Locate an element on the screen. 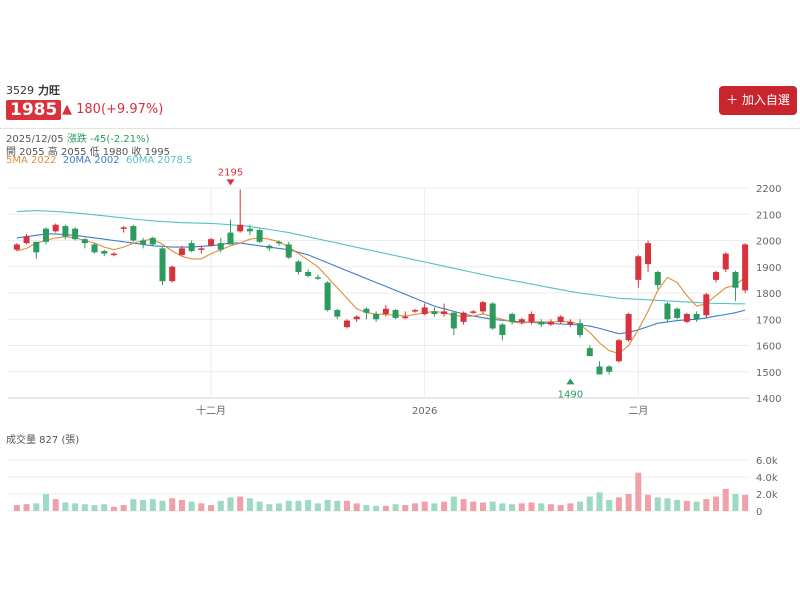 The height and width of the screenshot is (600, 800). price-y-tick-label: 1700 is located at coordinates (768, 320).